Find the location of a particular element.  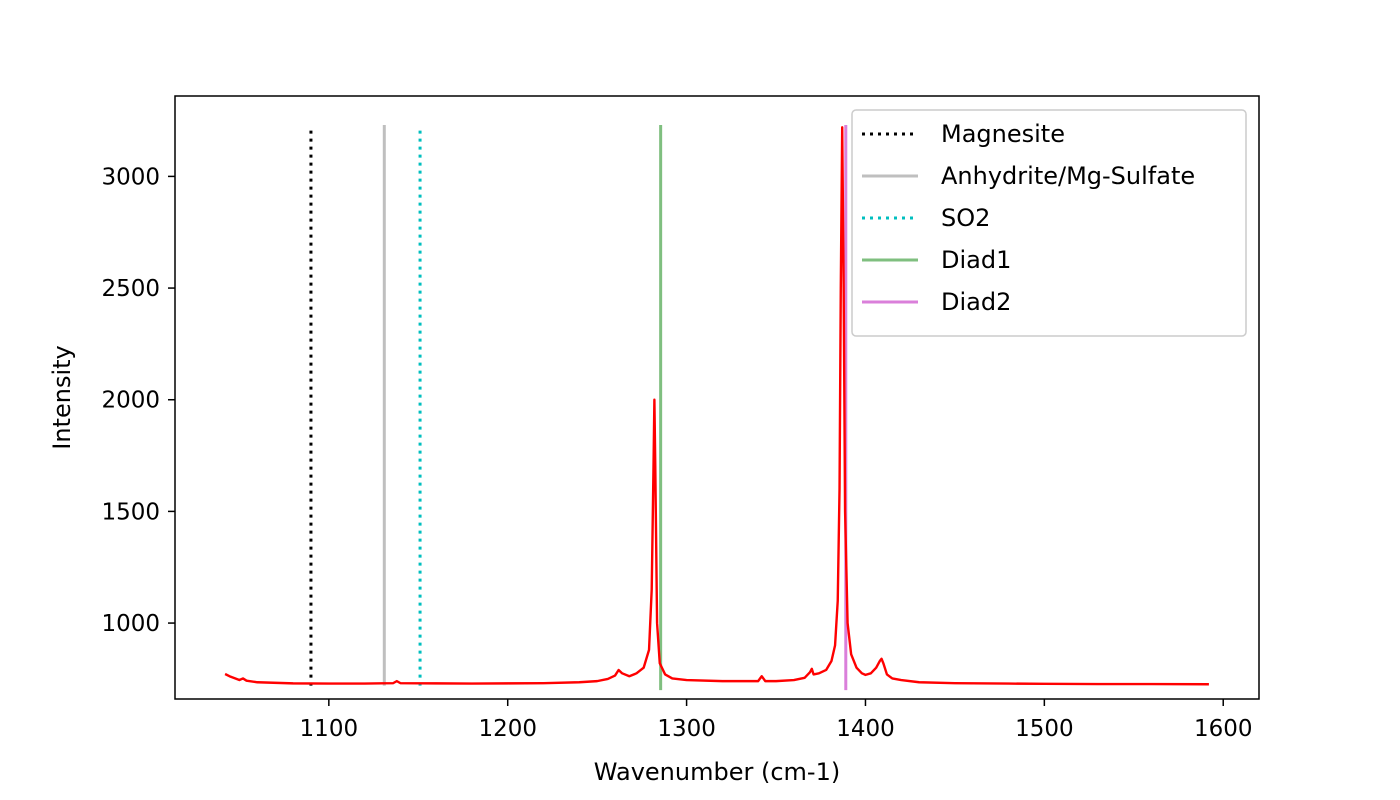

y-axis-label: Intensity is located at coordinates (62, 397).